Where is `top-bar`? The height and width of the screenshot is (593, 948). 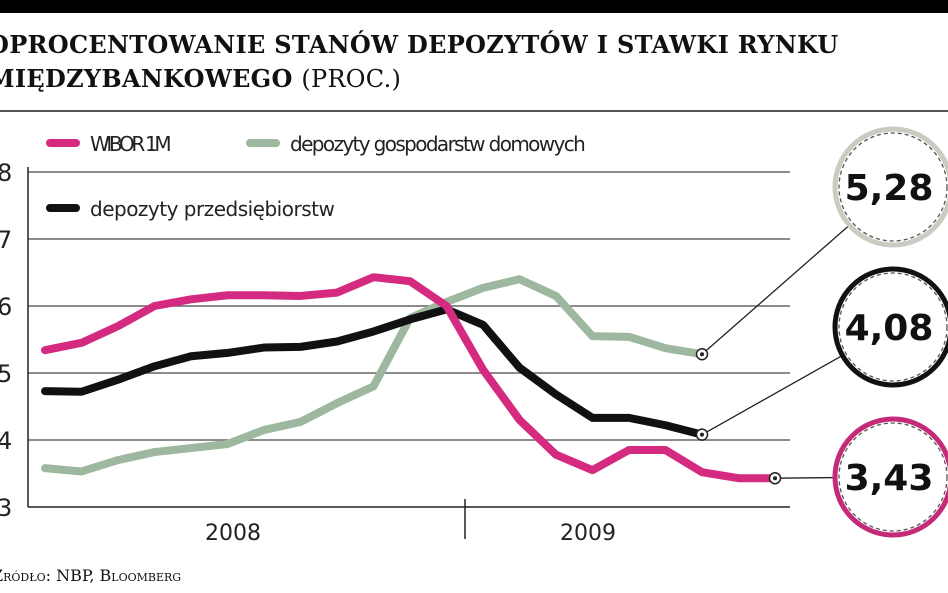 top-bar is located at coordinates (474, 6).